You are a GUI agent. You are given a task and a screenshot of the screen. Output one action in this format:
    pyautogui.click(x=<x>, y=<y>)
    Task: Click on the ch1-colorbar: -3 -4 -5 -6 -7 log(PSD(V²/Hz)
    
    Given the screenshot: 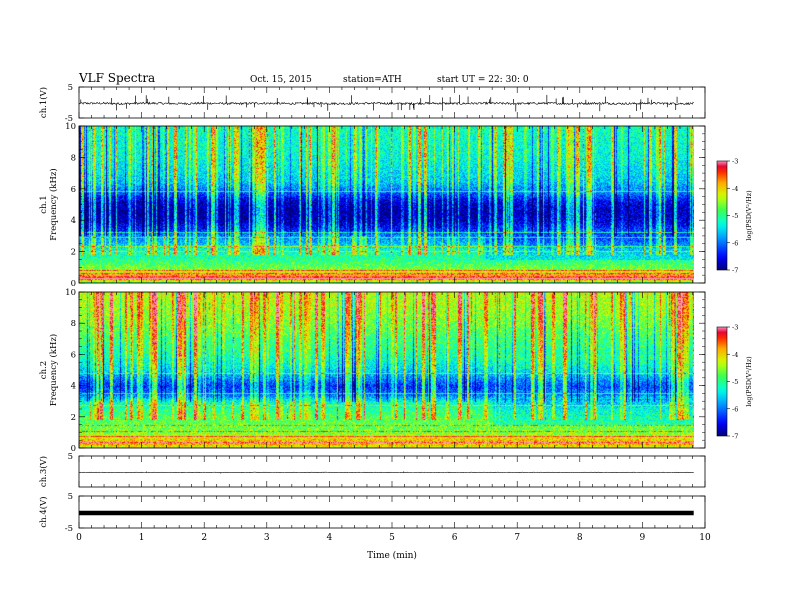 What is the action you would take?
    pyautogui.click(x=734, y=216)
    